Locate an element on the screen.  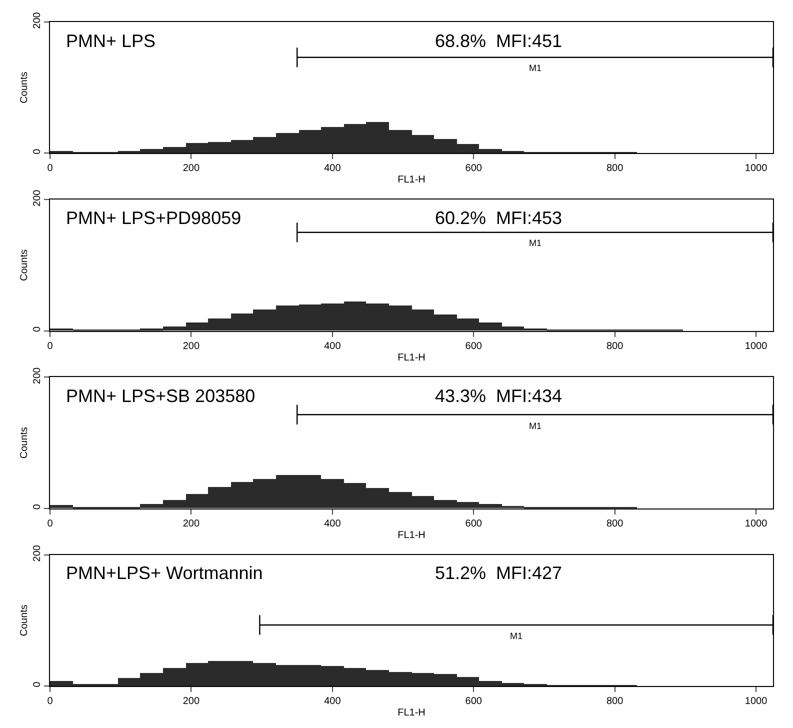
annotation: 60.2% MFI:453 is located at coordinates (498, 218).